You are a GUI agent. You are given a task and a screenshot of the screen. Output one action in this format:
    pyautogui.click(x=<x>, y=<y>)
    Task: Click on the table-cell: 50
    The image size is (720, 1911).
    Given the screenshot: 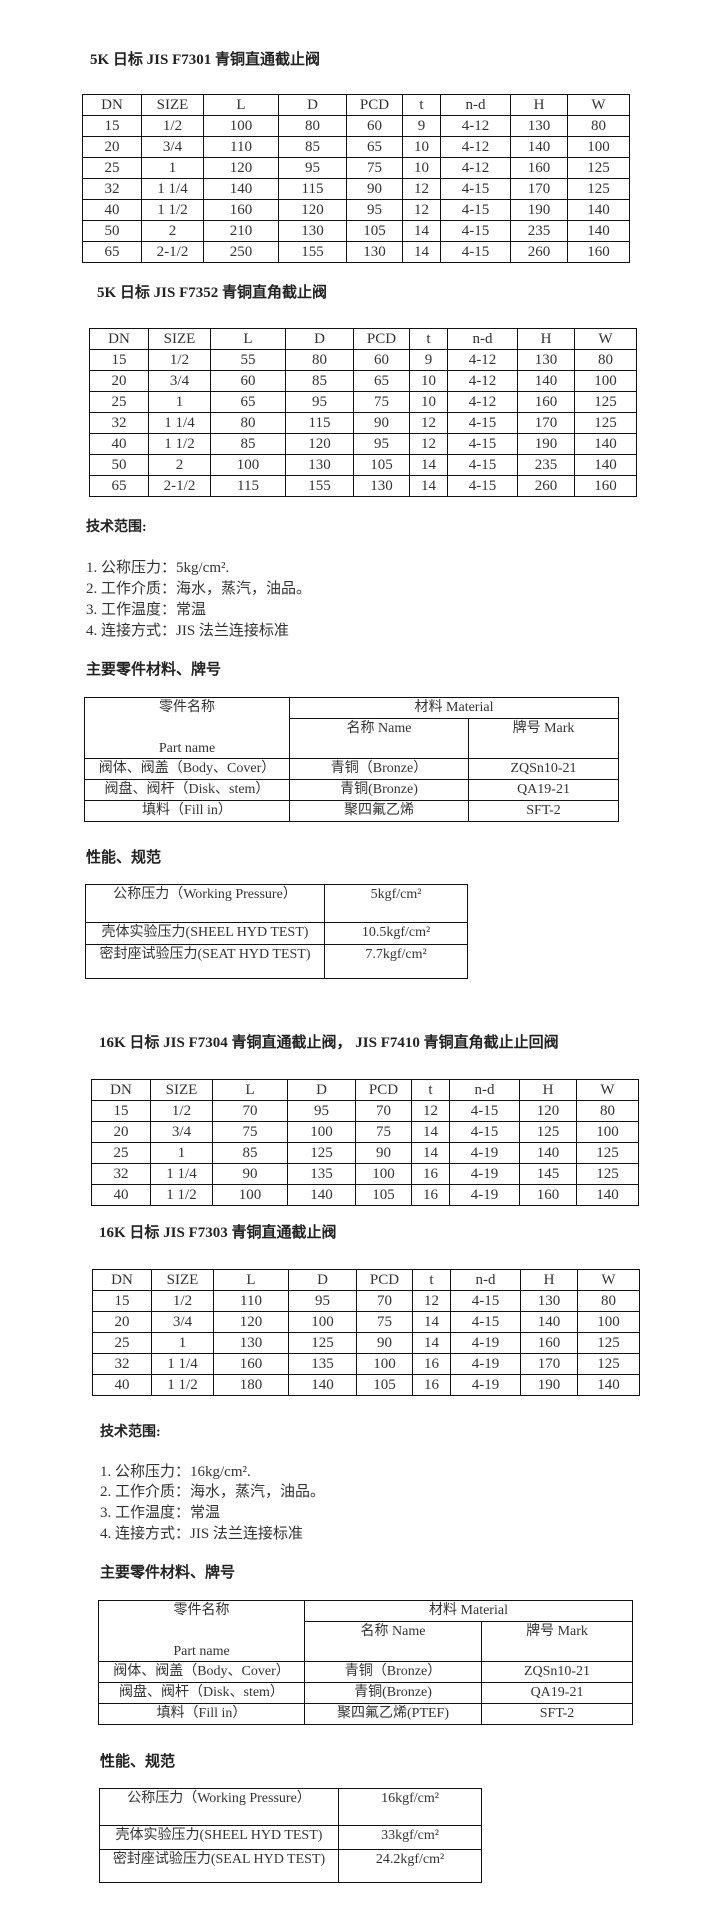 What is the action you would take?
    pyautogui.click(x=112, y=231)
    